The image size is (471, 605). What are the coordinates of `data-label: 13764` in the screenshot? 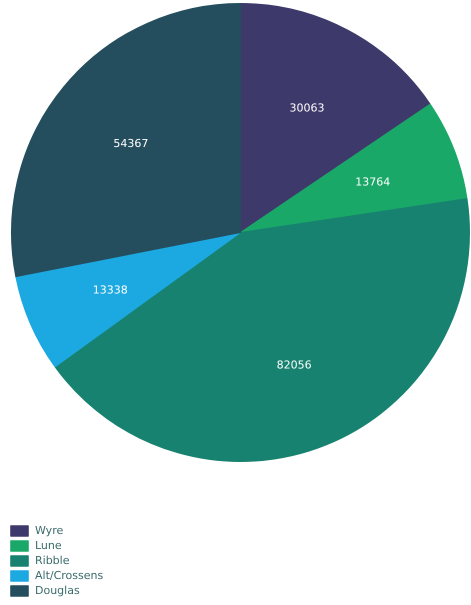 It's located at (372, 181).